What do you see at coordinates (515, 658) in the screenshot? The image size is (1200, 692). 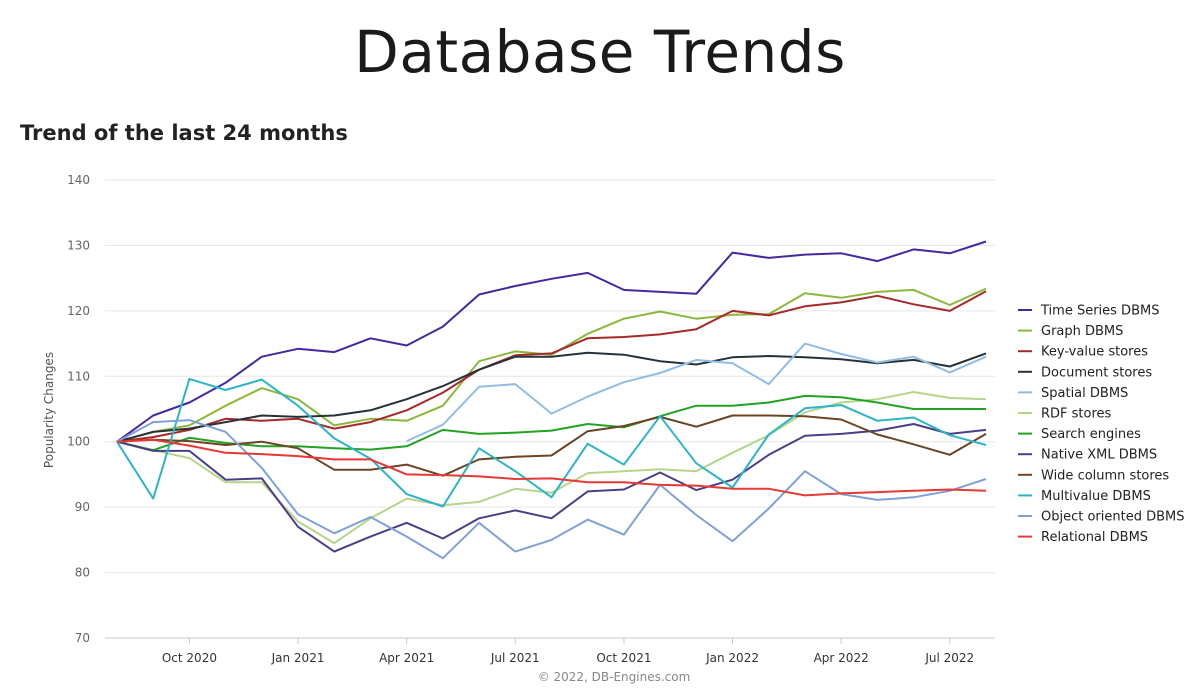 I see `x-tick-label: Jul 2021` at bounding box center [515, 658].